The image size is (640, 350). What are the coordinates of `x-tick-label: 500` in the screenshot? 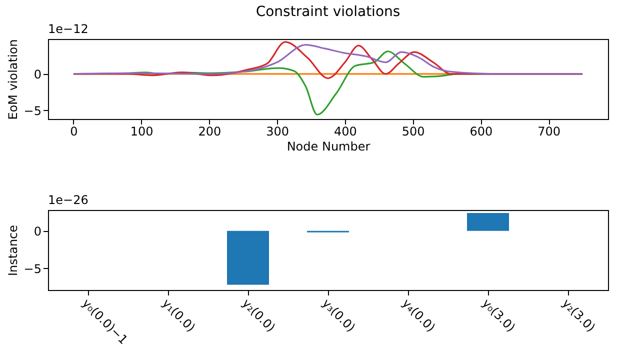 It's located at (413, 131).